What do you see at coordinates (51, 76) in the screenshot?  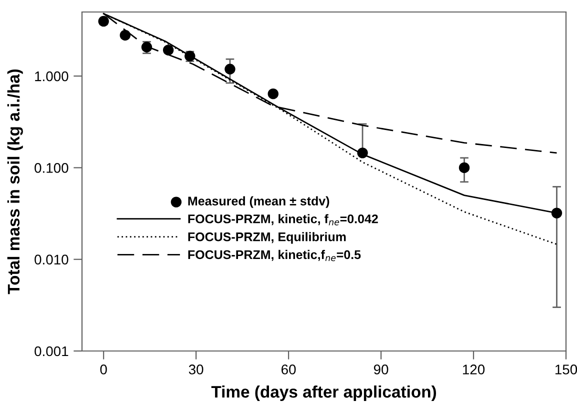 I see `y-tick-label: 1.000` at bounding box center [51, 76].